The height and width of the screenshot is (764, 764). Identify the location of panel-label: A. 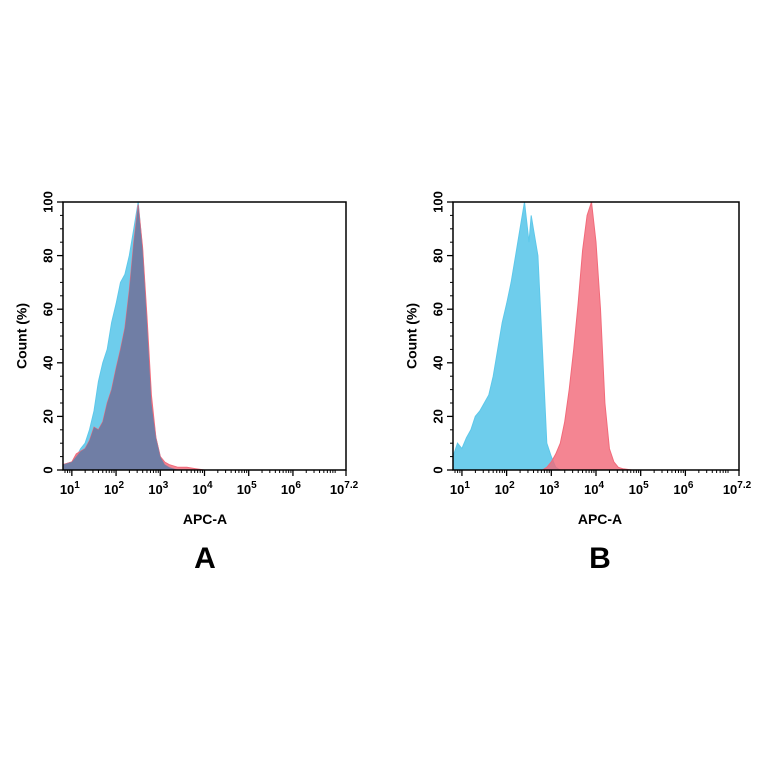
(205, 558).